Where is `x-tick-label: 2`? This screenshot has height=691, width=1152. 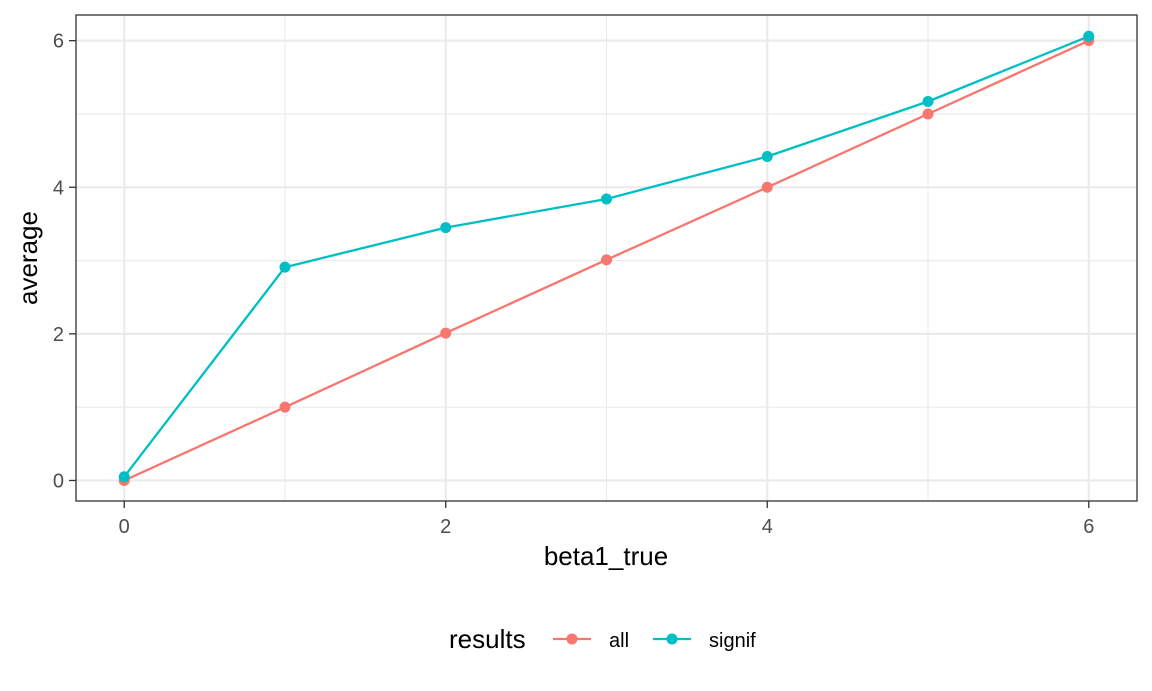 x-tick-label: 2 is located at coordinates (445, 527).